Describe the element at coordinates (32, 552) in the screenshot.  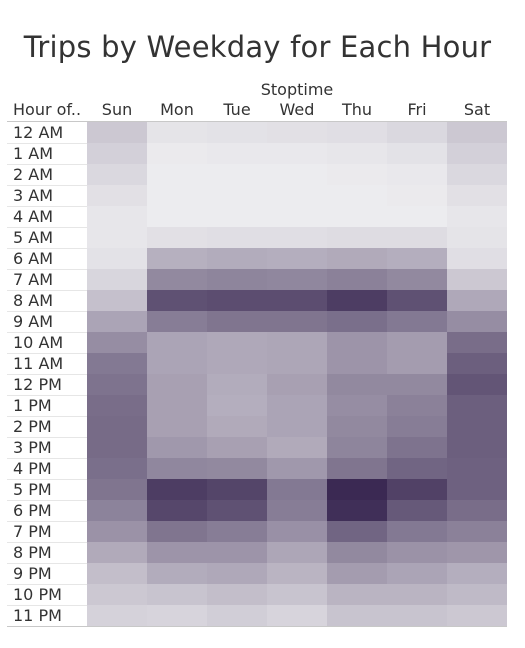
I see `row-label: 8 PM` at that location.